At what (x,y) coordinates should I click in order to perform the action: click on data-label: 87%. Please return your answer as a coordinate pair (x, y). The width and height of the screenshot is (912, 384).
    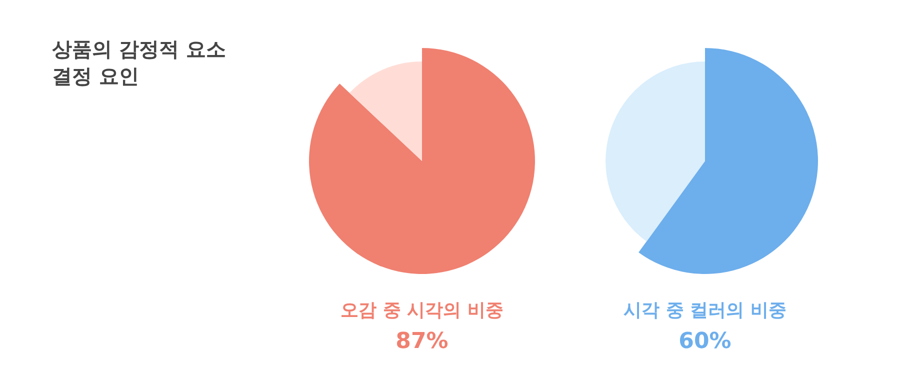
    Looking at the image, I should click on (422, 341).